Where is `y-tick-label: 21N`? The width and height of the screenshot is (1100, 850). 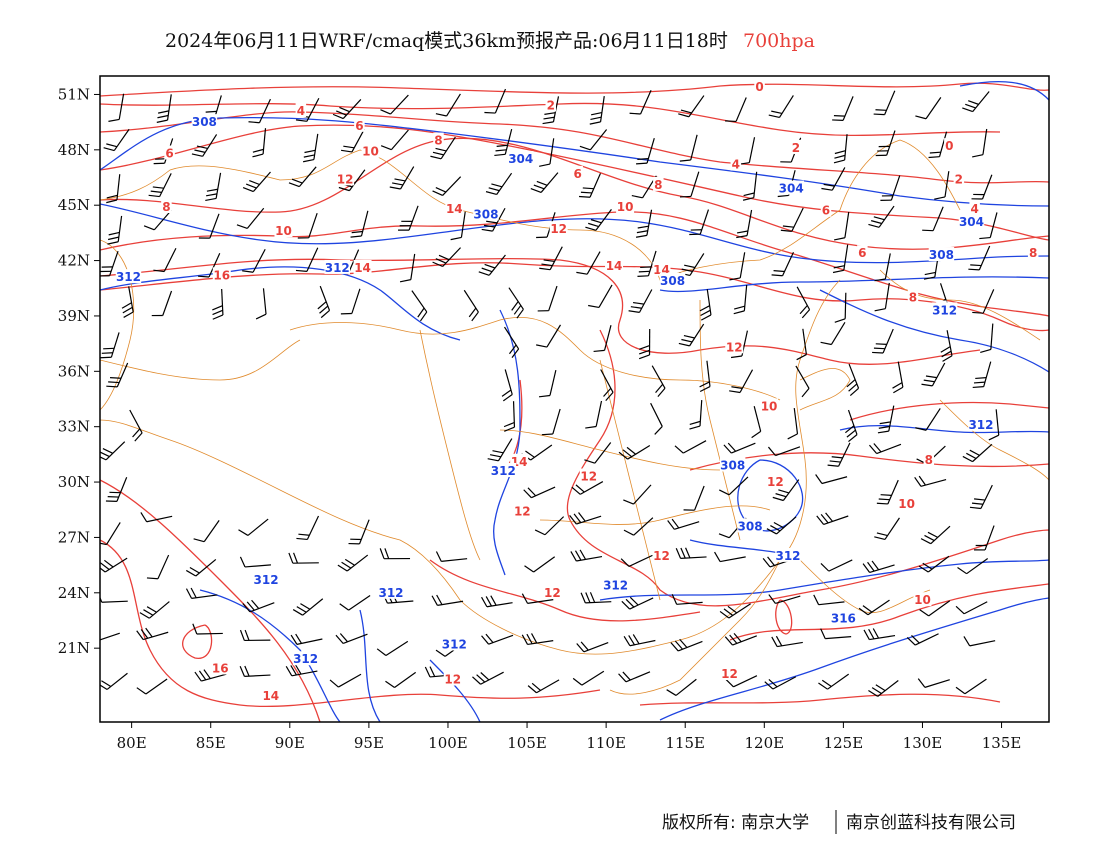
y-tick-label: 21N is located at coordinates (74, 648).